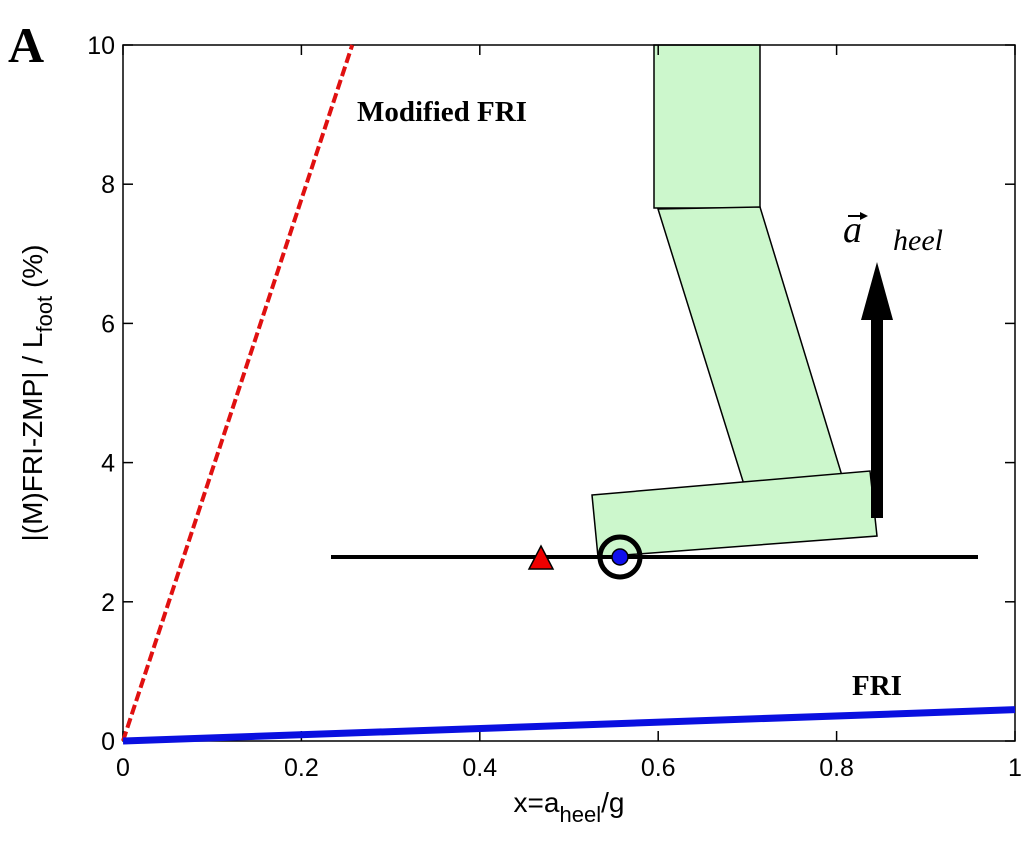 This screenshot has height=845, width=1023. I want to click on thigh, so click(707, 126).